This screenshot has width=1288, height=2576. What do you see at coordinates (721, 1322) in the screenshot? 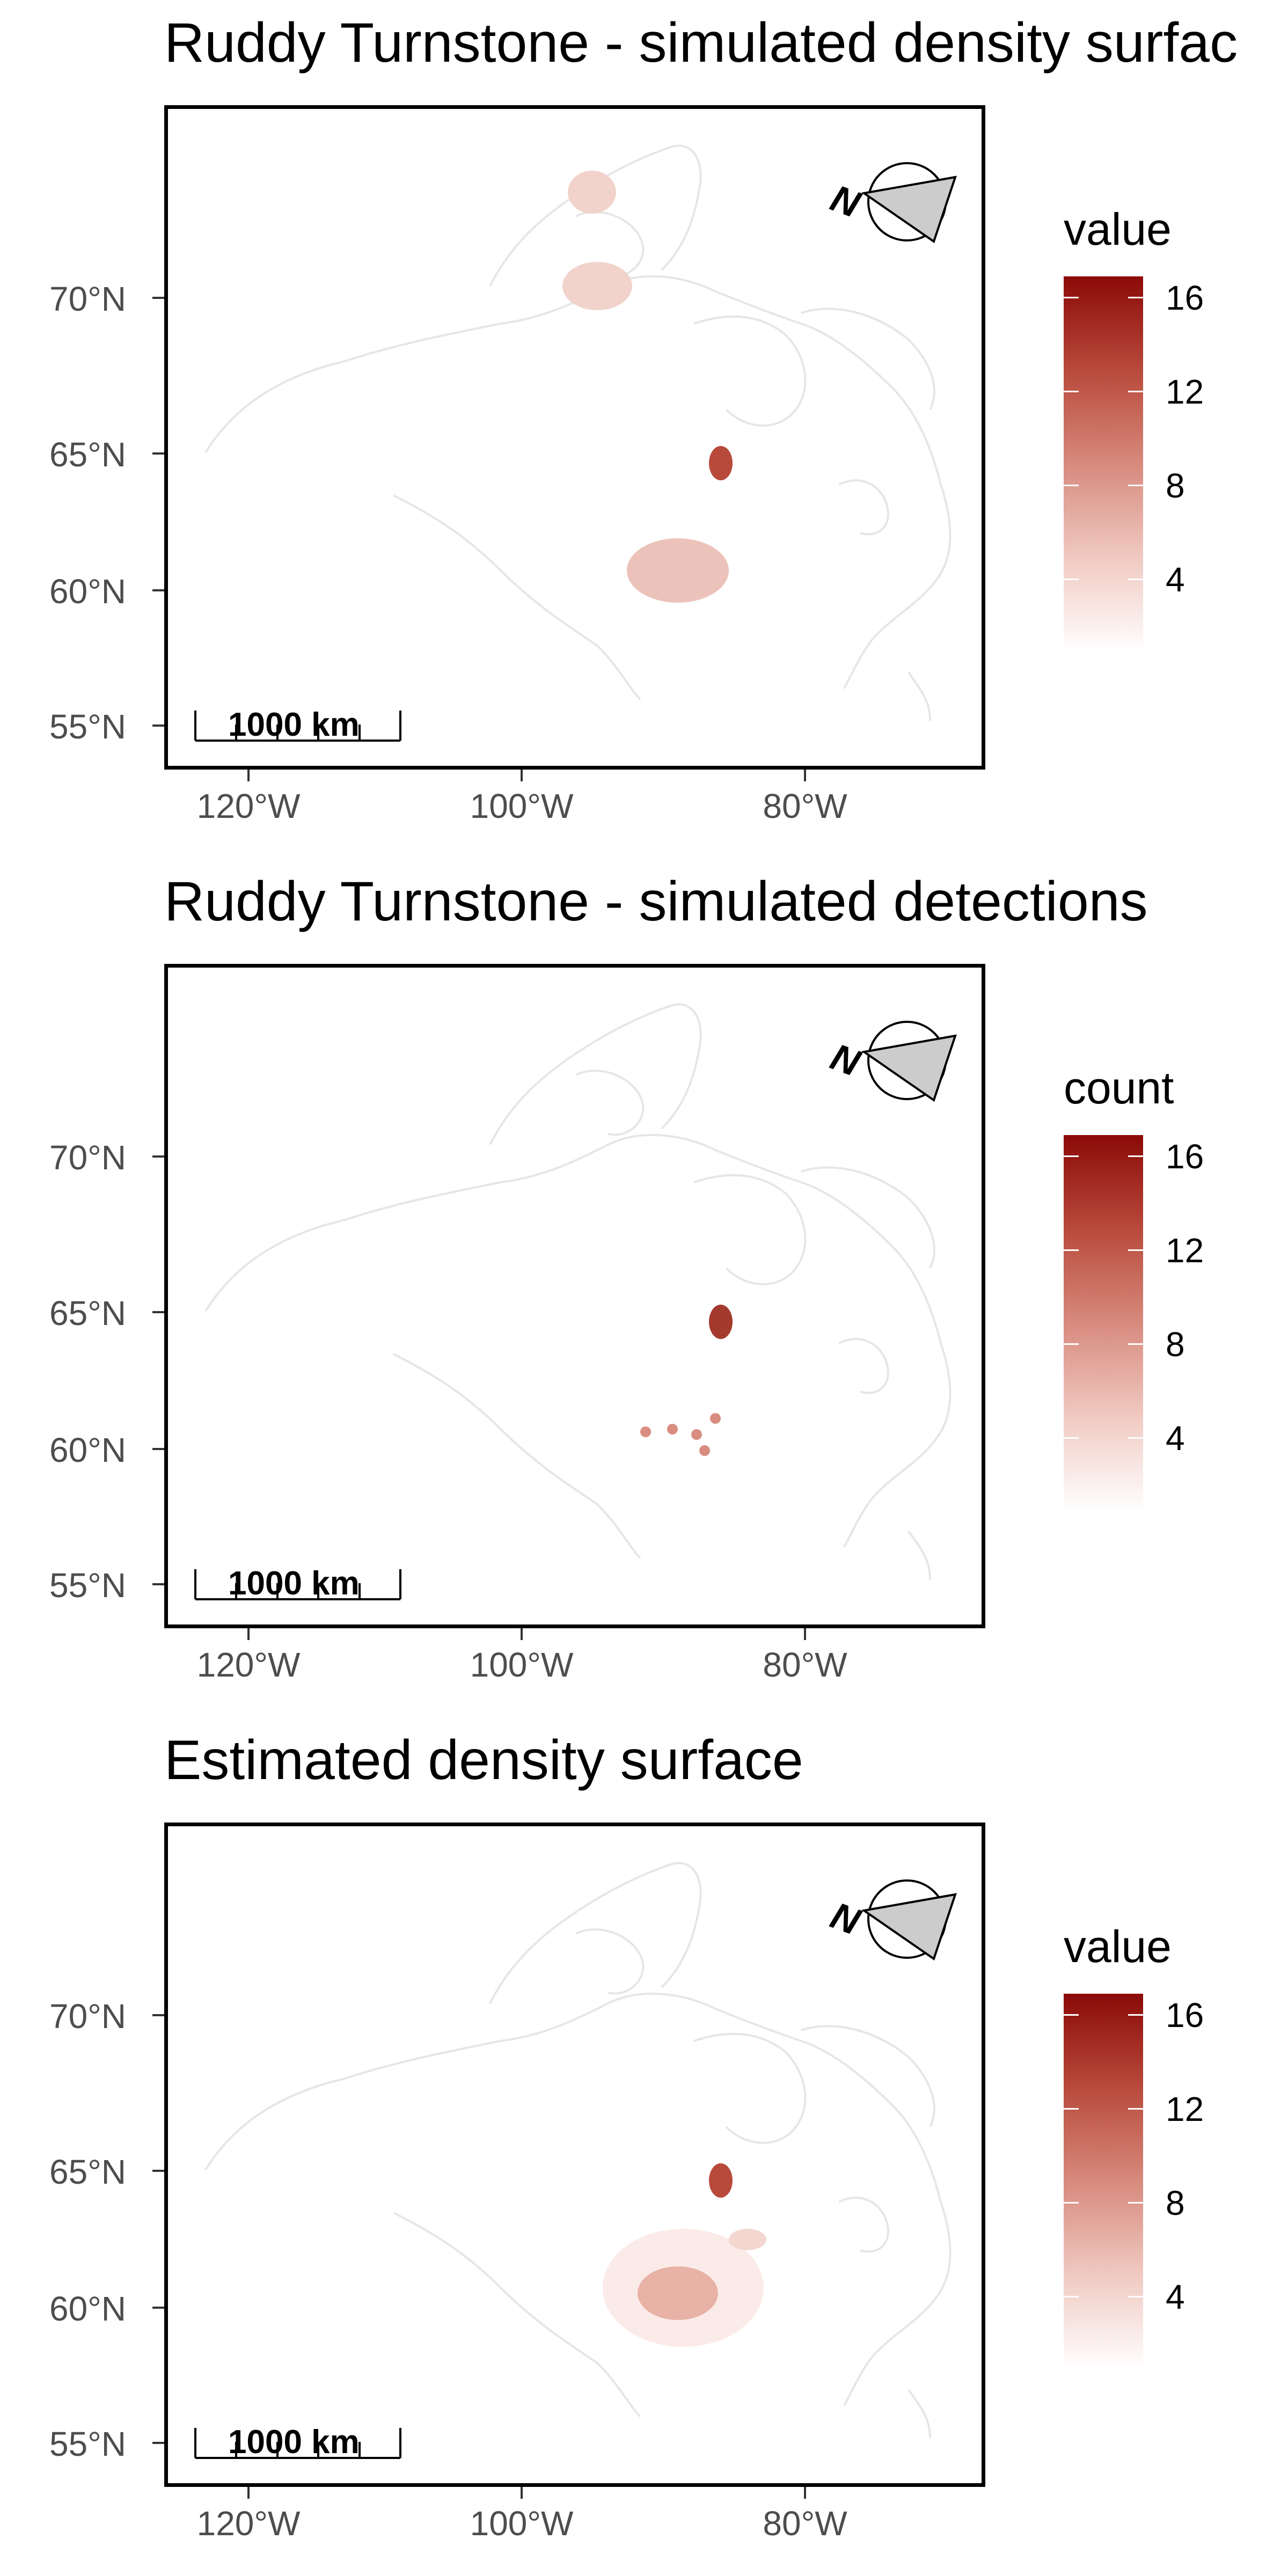
I see `density-hotspot` at bounding box center [721, 1322].